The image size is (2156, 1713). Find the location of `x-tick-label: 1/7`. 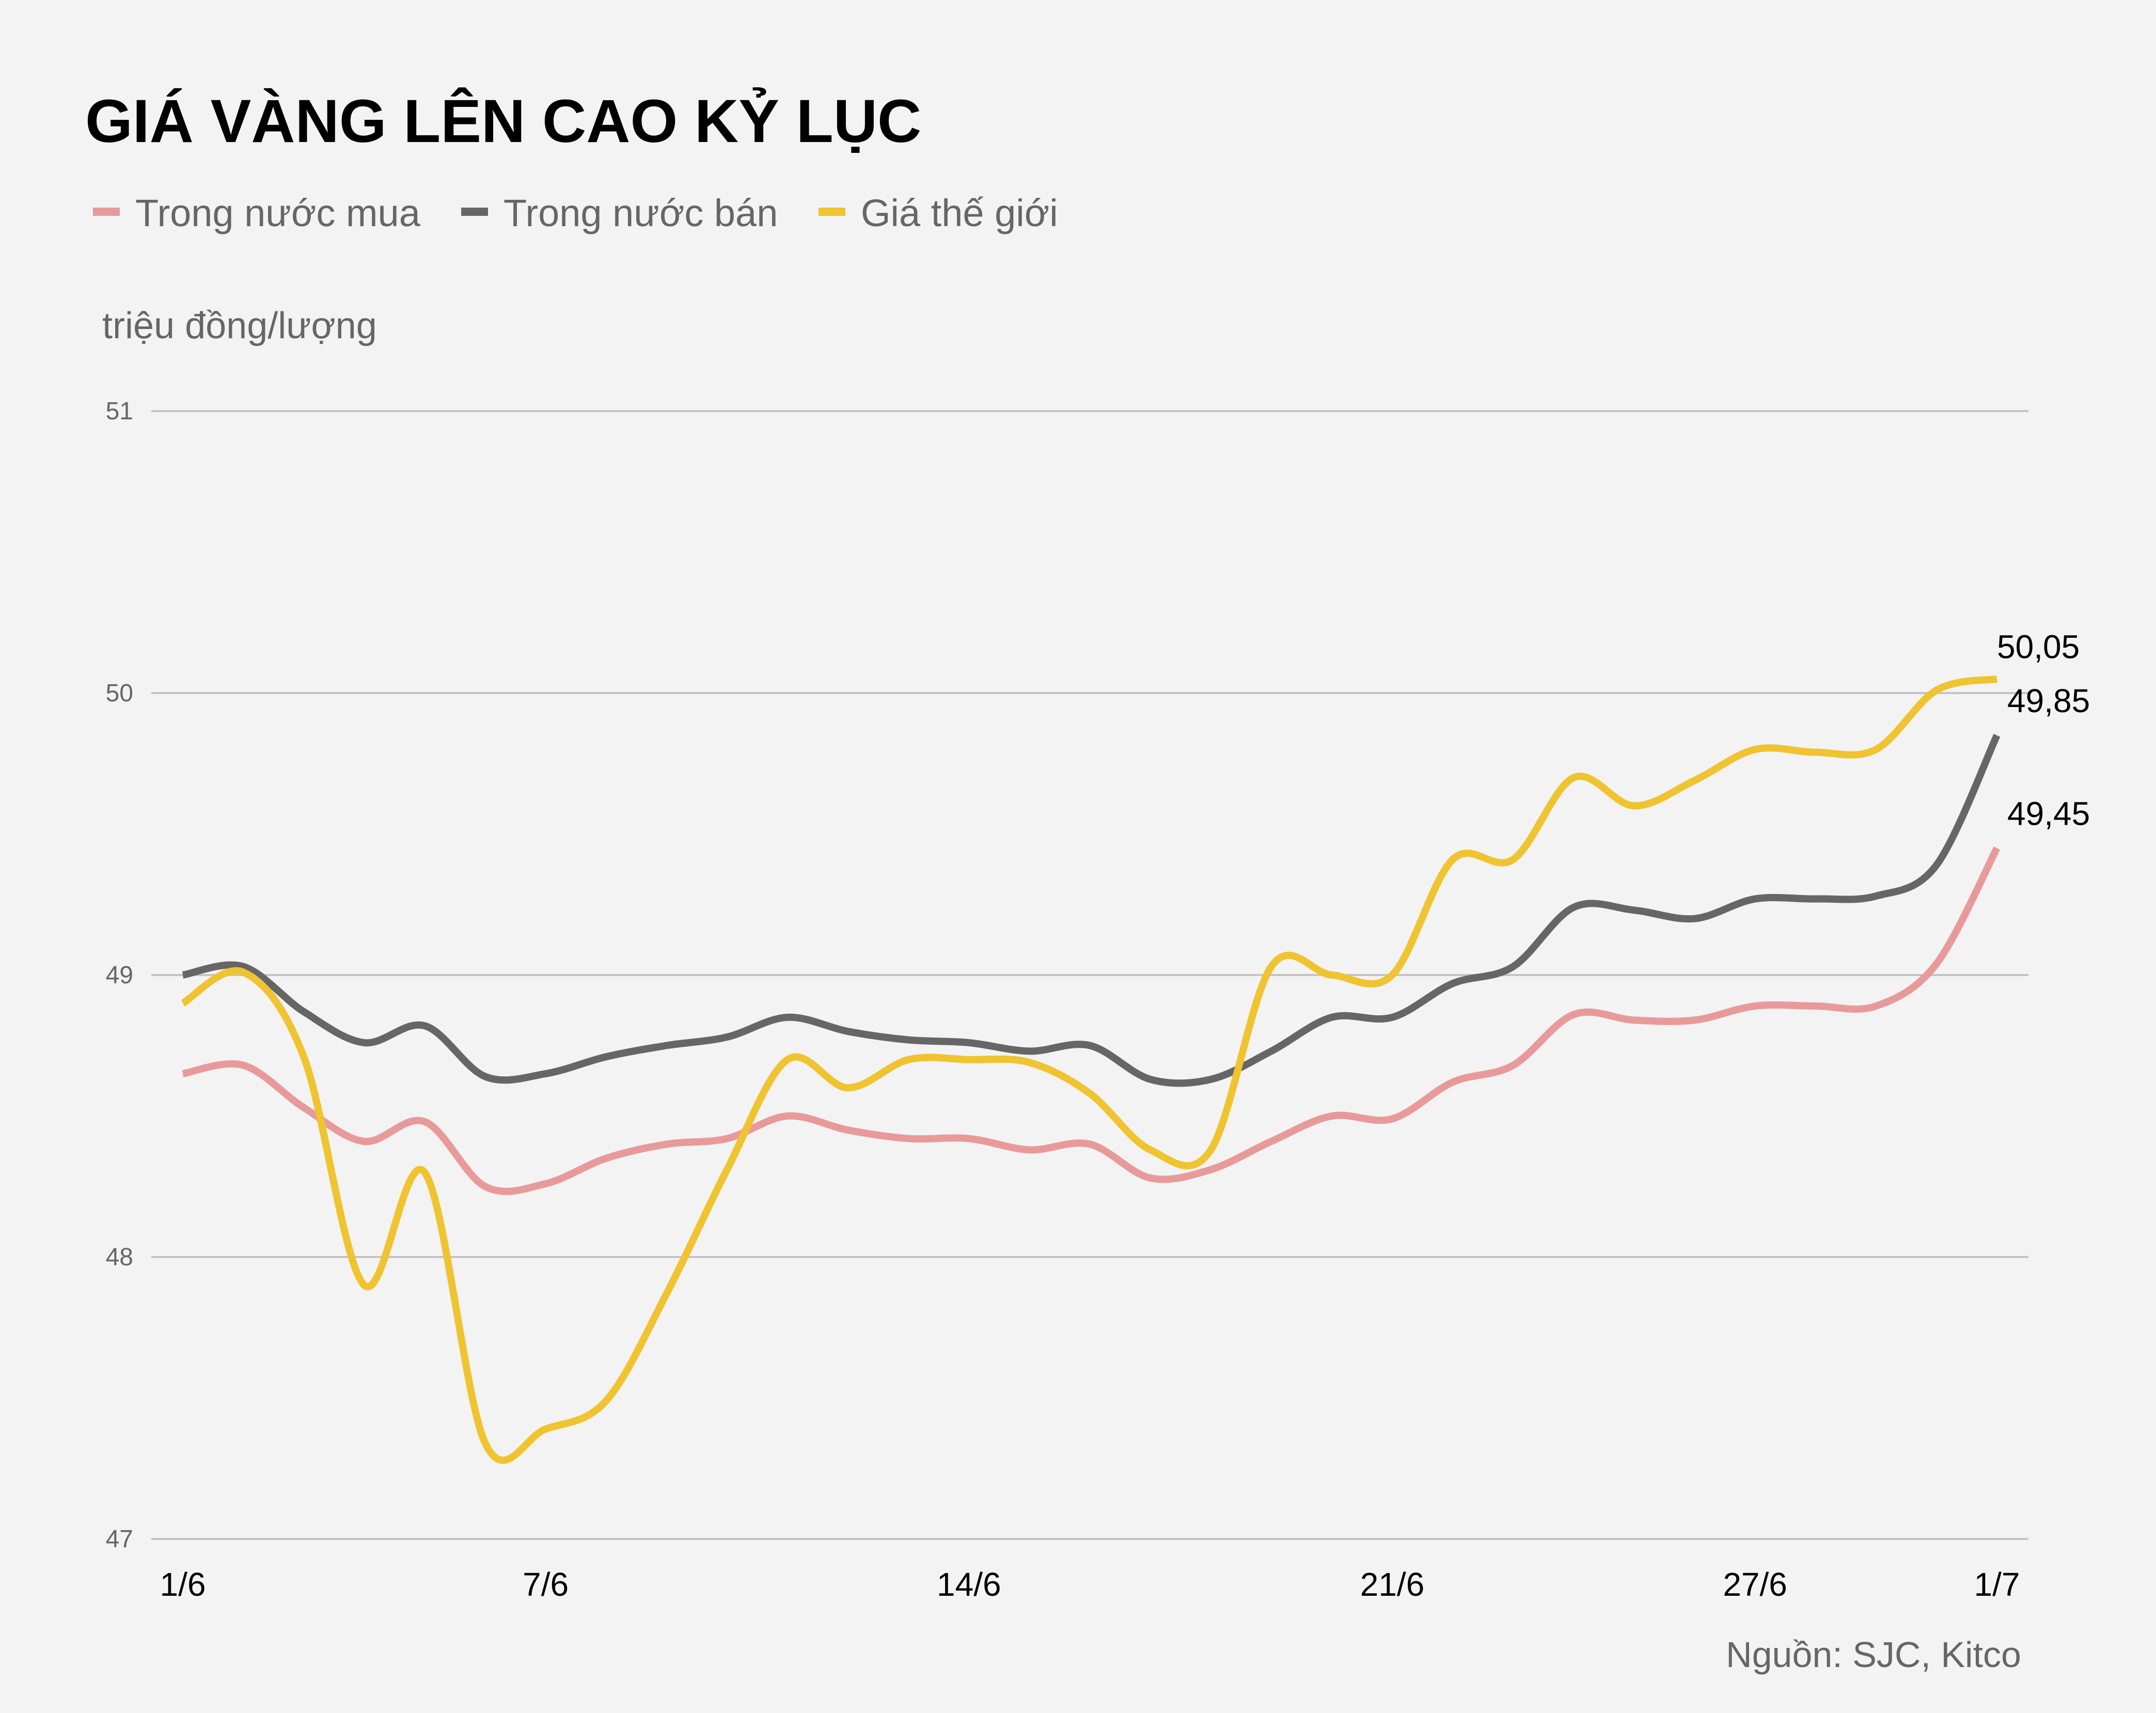

x-tick-label: 1/7 is located at coordinates (1997, 1584).